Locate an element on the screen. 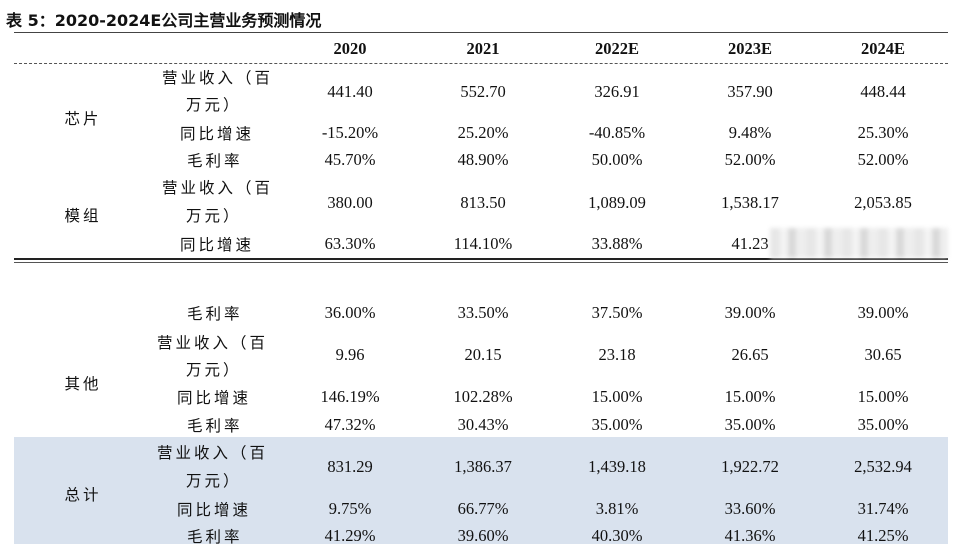 The width and height of the screenshot is (962, 547). total-margin-2024e: 41.25% is located at coordinates (883, 535).